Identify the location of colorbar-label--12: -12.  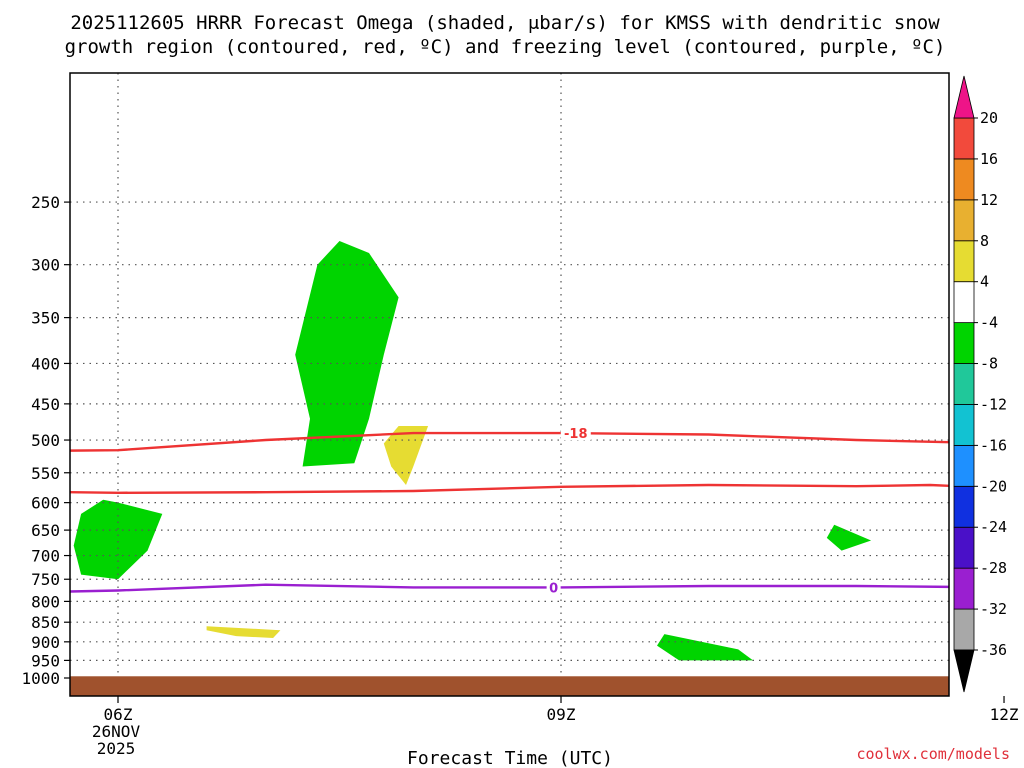
(993, 404).